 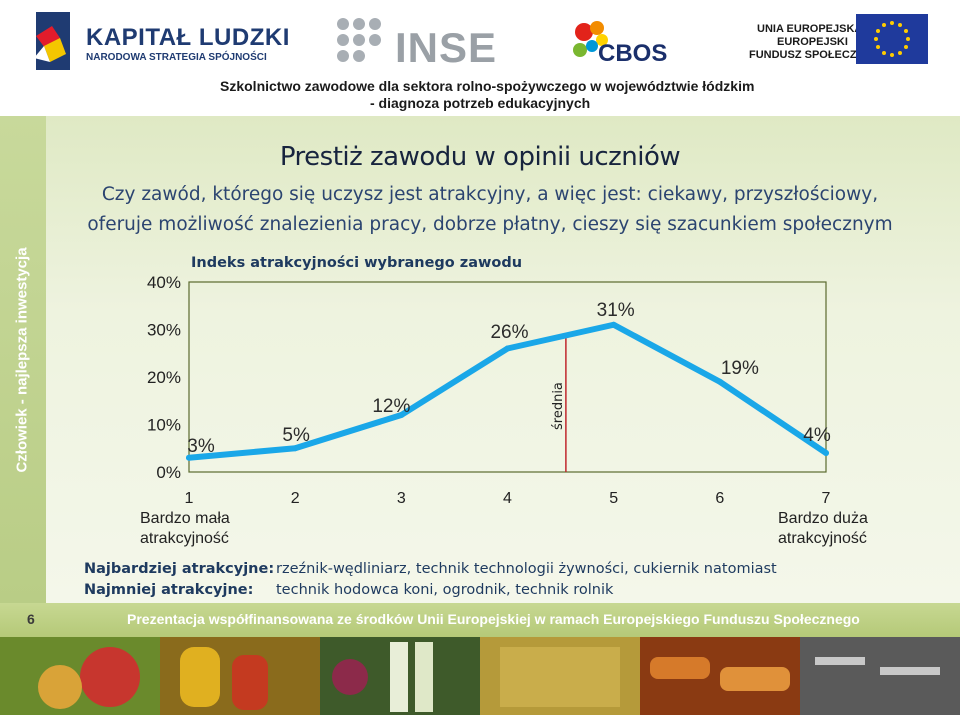 I want to click on slide-title: Prestiż zawodu w opinii uczniów, so click(x=480, y=157).